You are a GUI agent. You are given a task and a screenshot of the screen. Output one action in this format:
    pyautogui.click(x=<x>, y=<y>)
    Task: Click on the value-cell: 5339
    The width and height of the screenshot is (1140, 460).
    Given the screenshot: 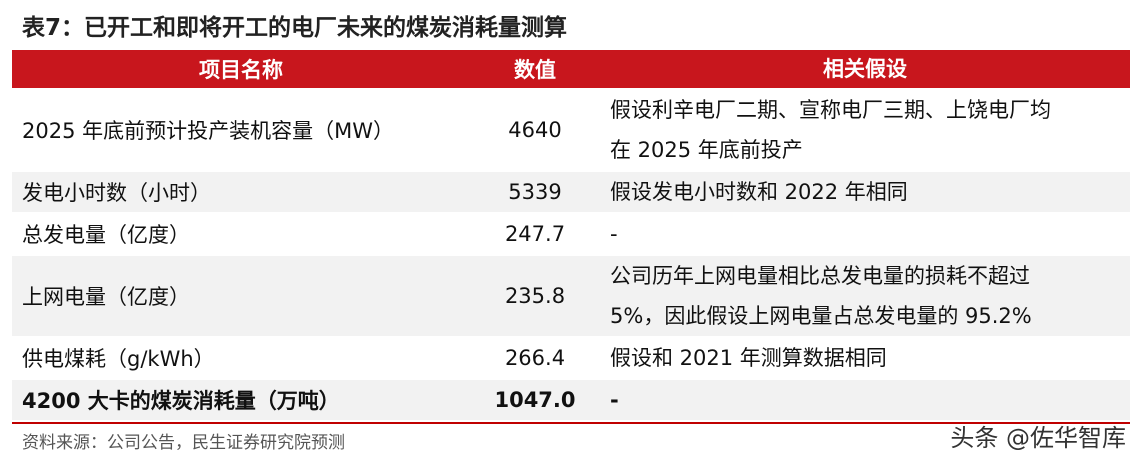 What is the action you would take?
    pyautogui.click(x=535, y=192)
    